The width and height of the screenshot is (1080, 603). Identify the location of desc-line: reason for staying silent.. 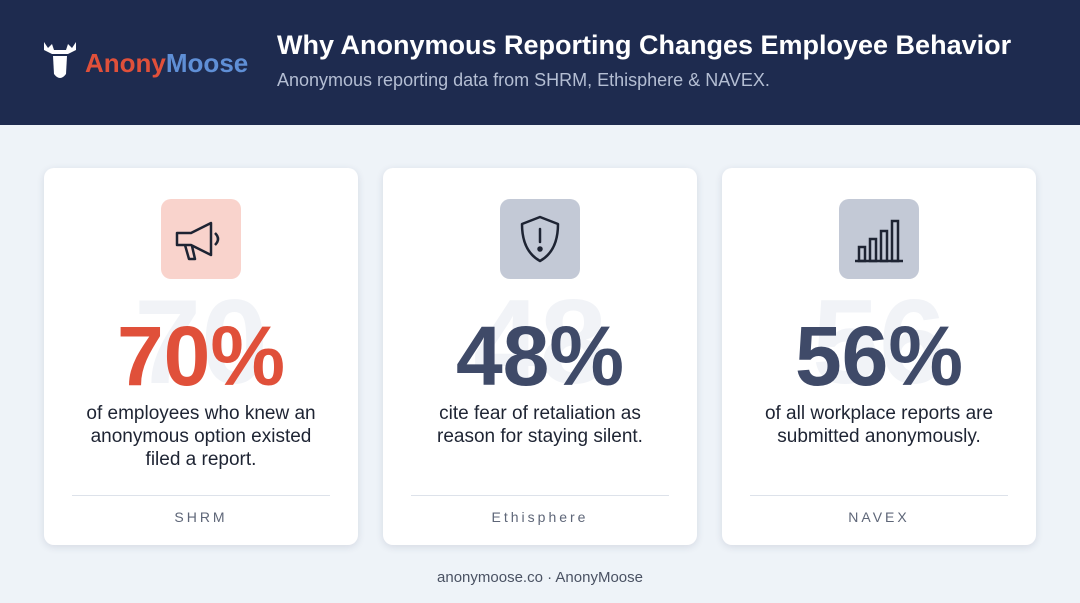
(540, 436).